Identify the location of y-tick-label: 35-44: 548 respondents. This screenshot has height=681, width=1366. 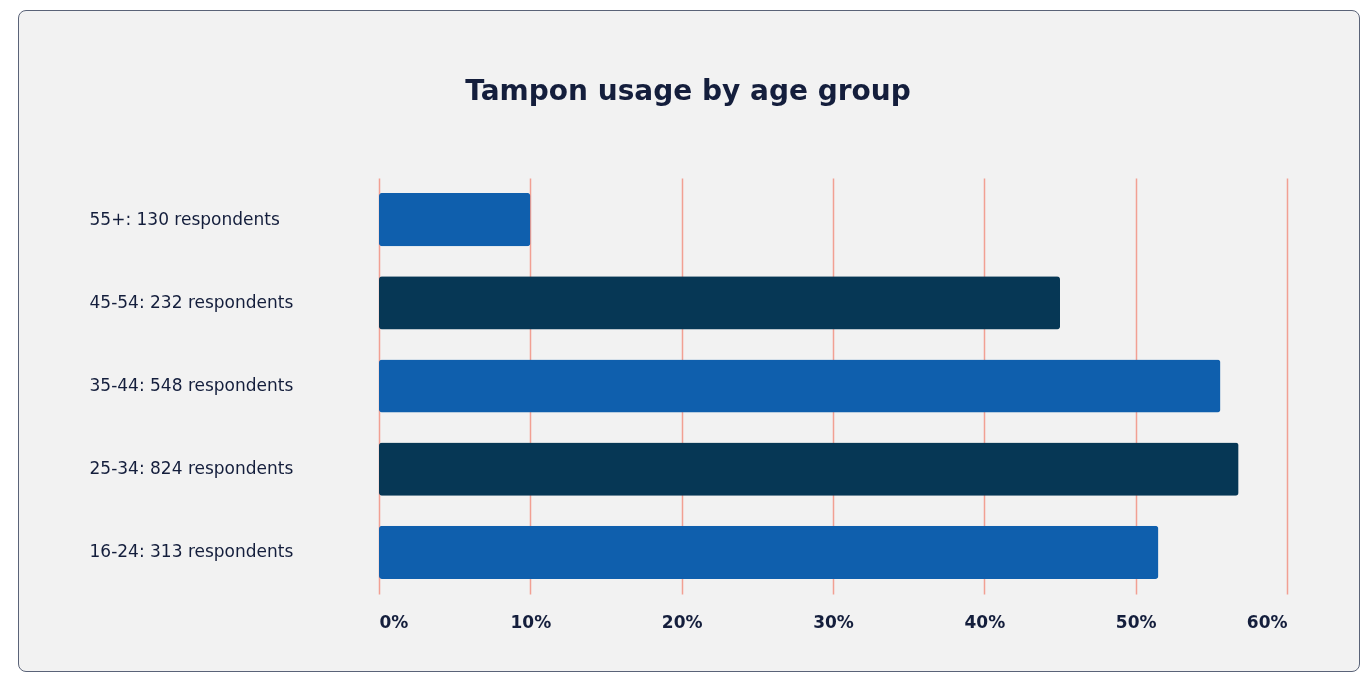
(191, 385).